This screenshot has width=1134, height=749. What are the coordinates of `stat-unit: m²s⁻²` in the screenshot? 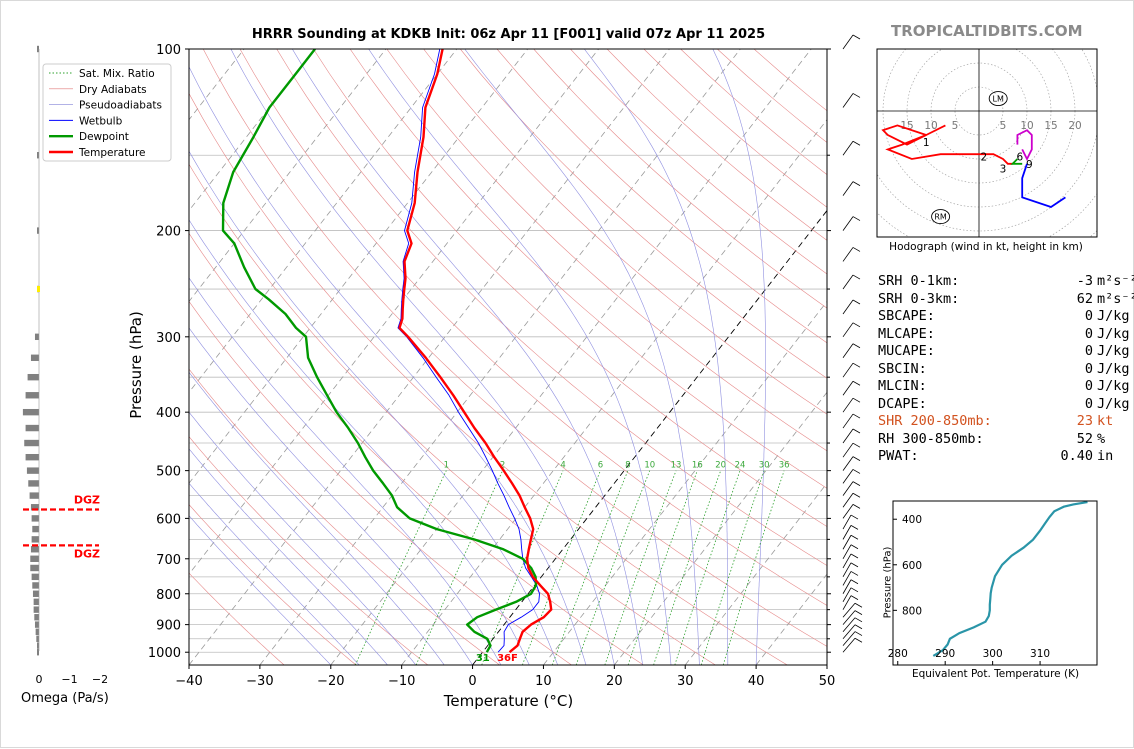 It's located at (1115, 298).